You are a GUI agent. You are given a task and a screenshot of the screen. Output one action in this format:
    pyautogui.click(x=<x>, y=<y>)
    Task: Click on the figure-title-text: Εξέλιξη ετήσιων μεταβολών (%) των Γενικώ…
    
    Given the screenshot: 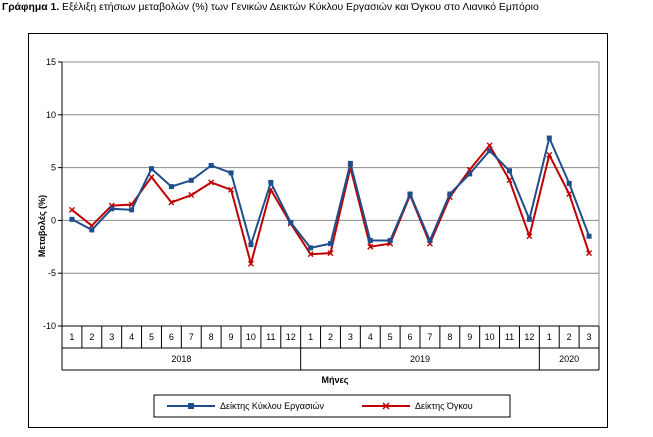 What is the action you would take?
    pyautogui.click(x=300, y=7)
    